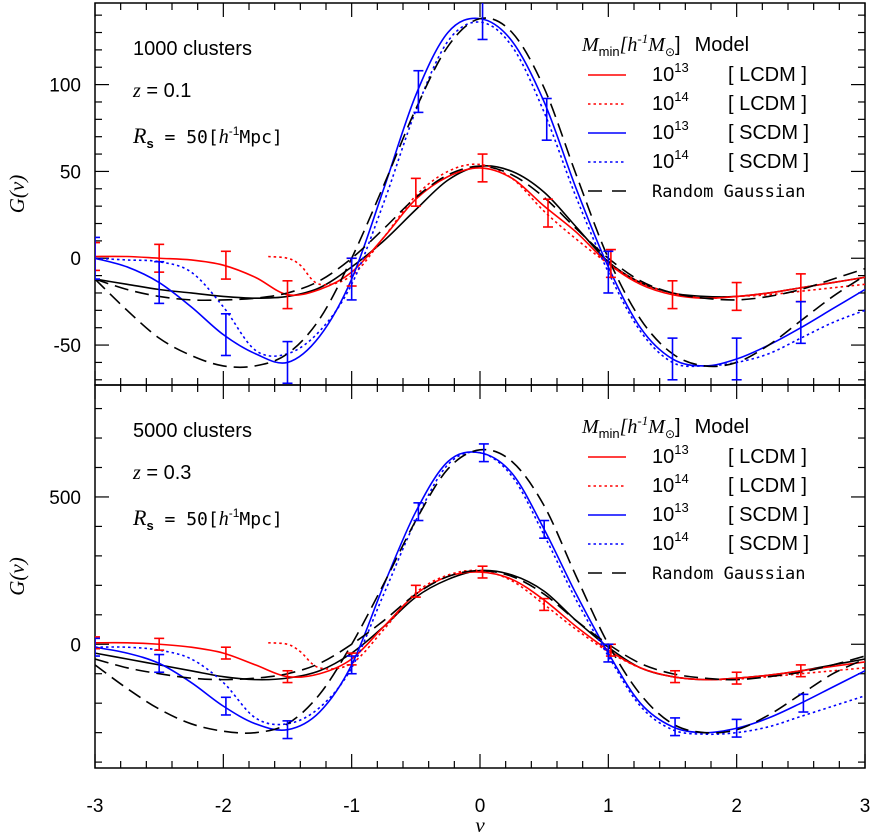 The width and height of the screenshot is (872, 837). I want to click on x-tick-label: -3, so click(95, 806).